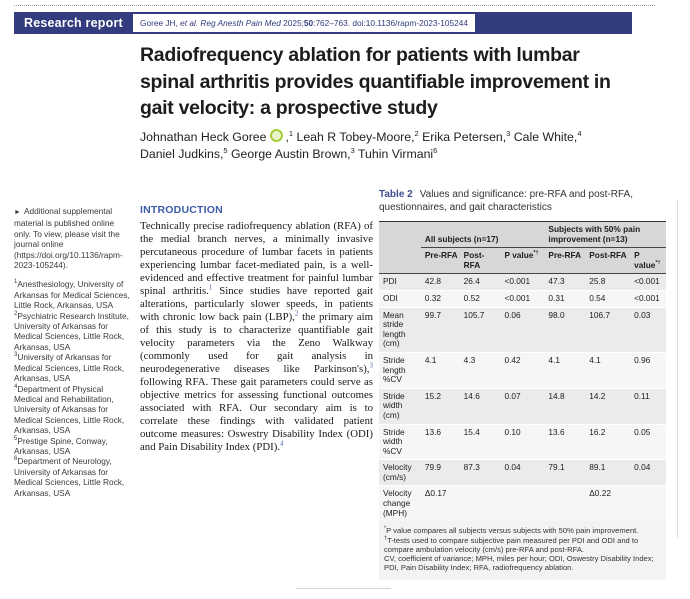 Image resolution: width=690 pixels, height=599 pixels. Describe the element at coordinates (648, 329) in the screenshot. I see `cell: 0.03` at that location.